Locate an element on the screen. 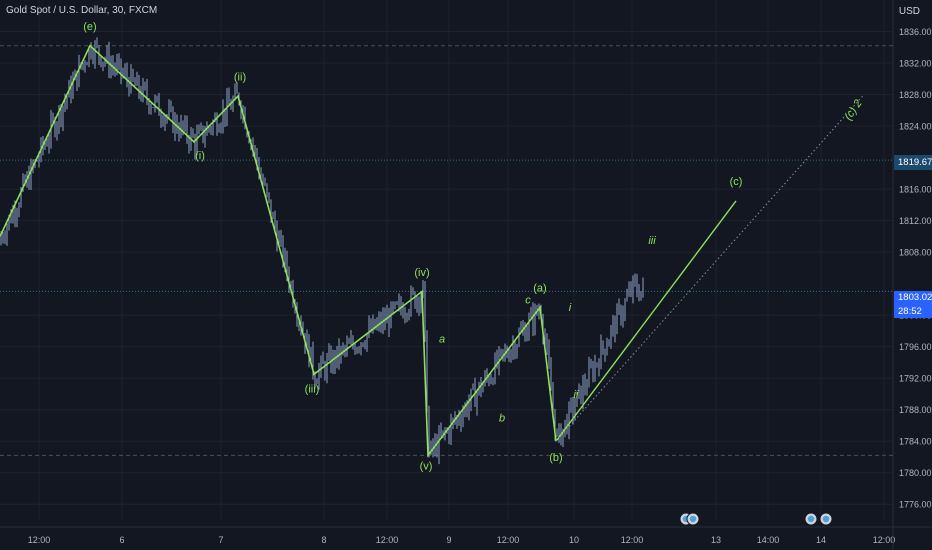 The image size is (932, 550). y-tick-label: 1828.00 is located at coordinates (915, 95).